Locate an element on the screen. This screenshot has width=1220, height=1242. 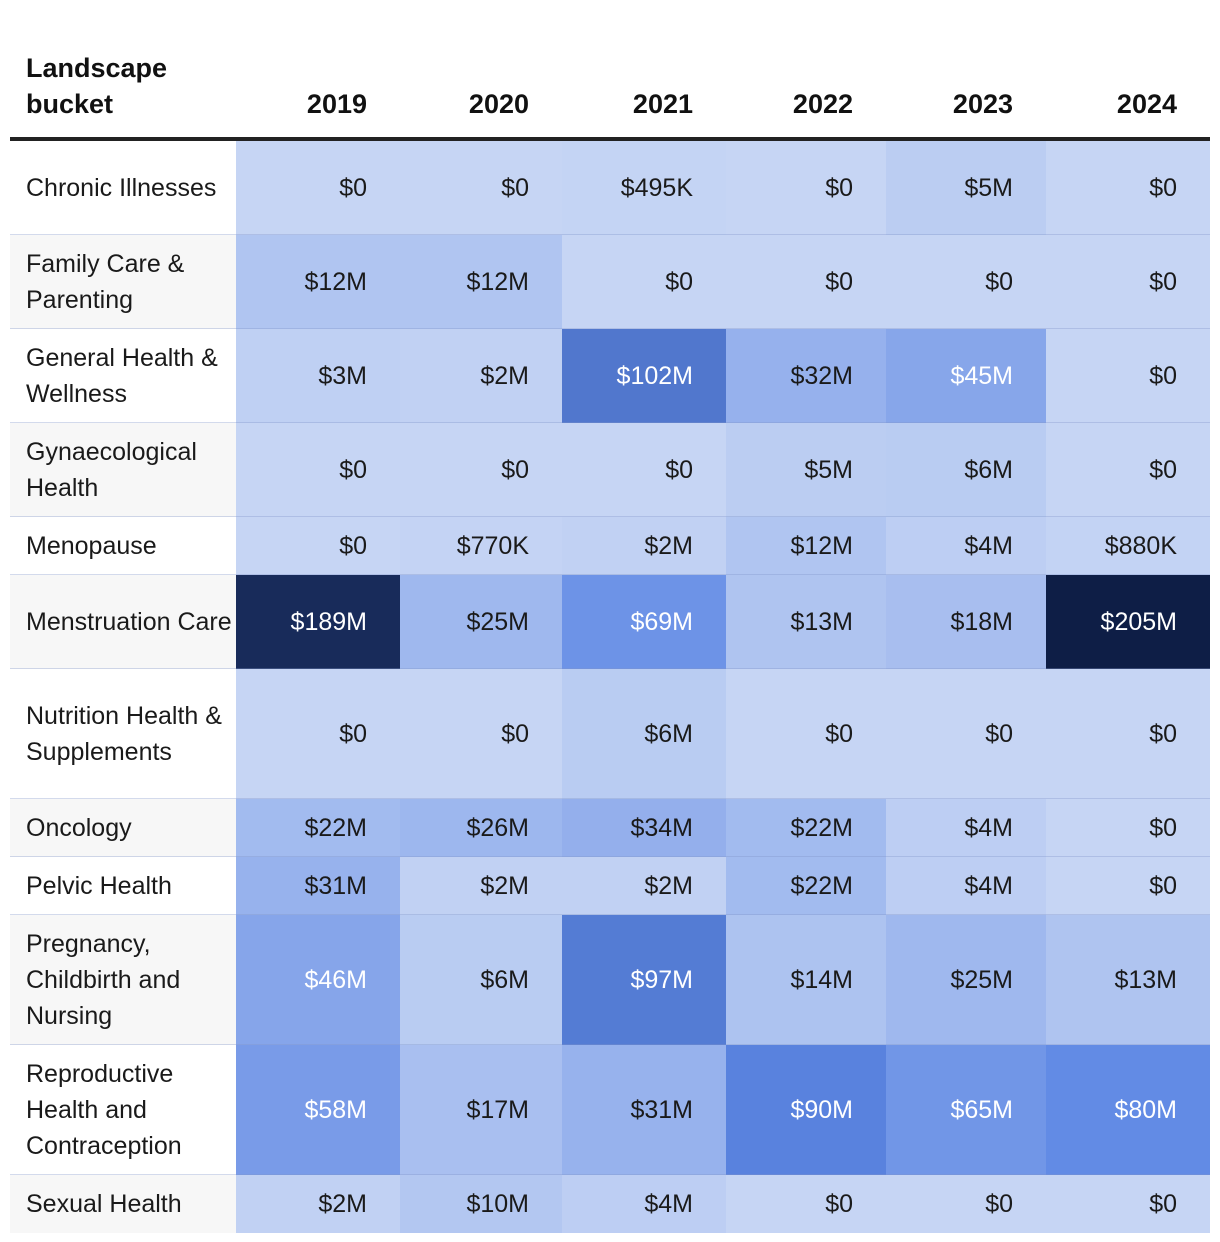
row-label: Oncology is located at coordinates (123, 828).